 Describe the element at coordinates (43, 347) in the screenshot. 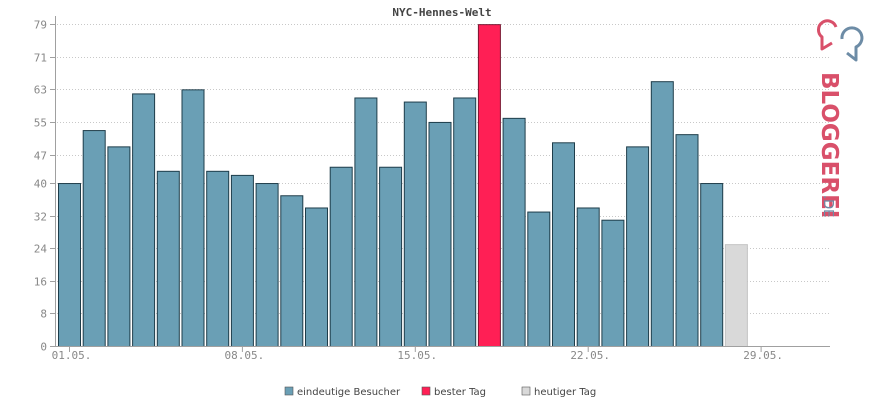

I see `y-tick-label: 0` at that location.